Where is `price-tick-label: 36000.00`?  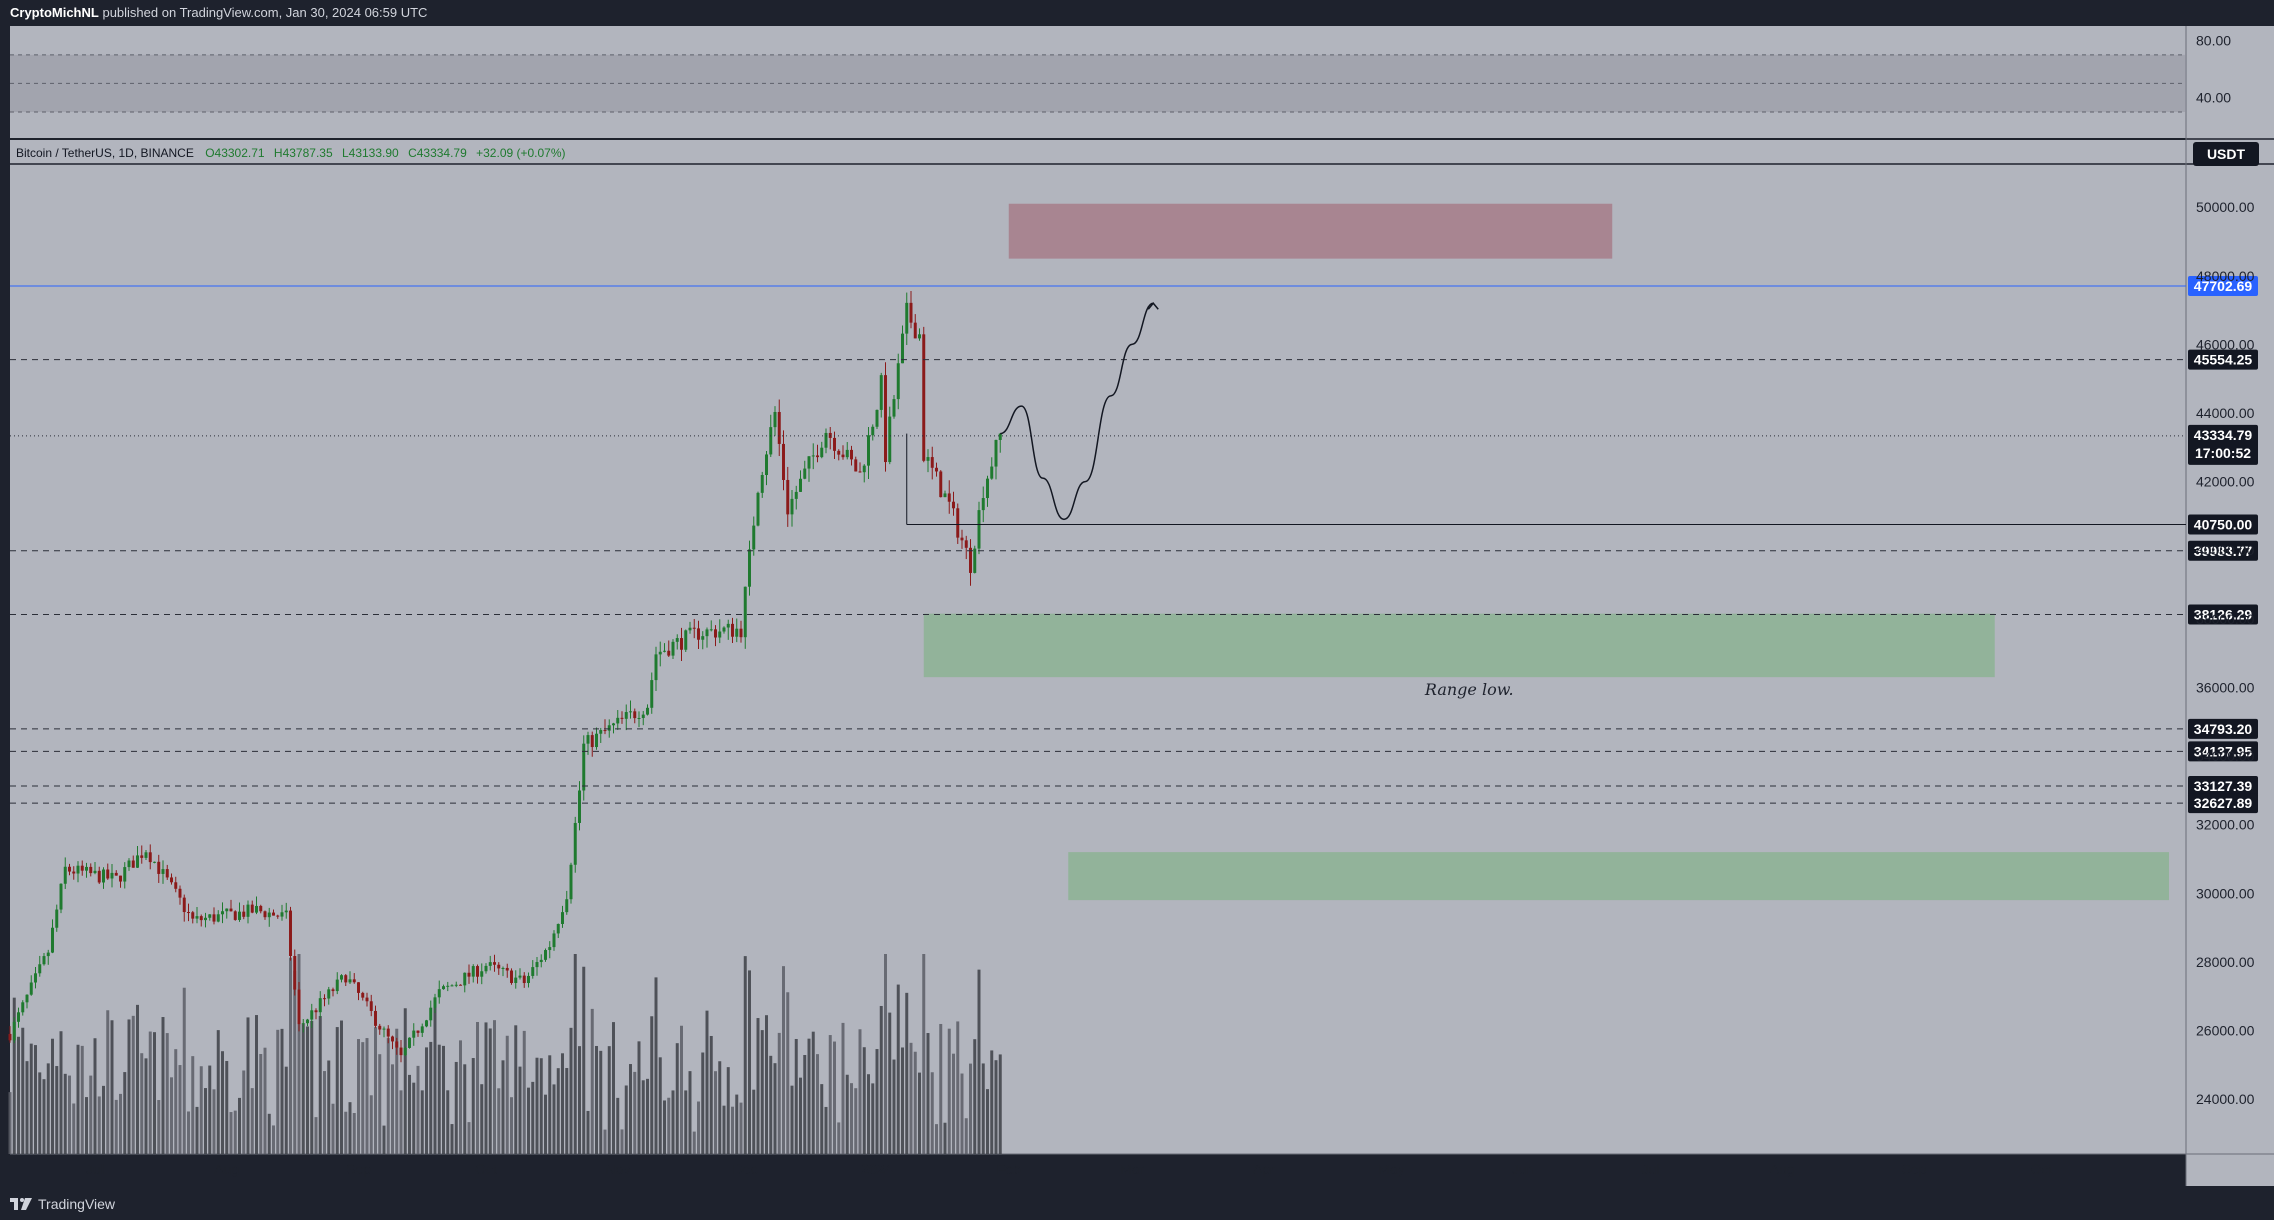 price-tick-label: 36000.00 is located at coordinates (2225, 687).